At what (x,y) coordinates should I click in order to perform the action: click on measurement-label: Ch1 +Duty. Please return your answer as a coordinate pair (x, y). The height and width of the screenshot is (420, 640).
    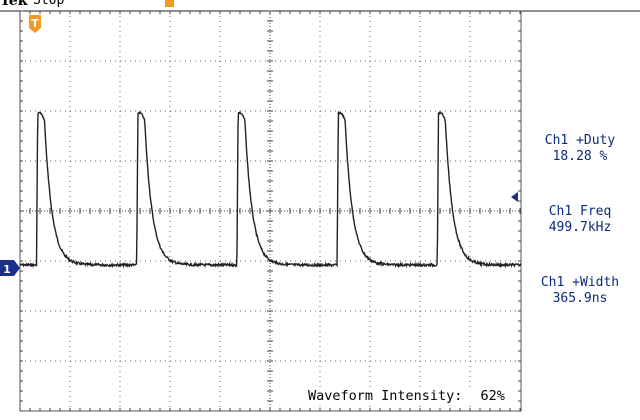
    Looking at the image, I should click on (580, 140).